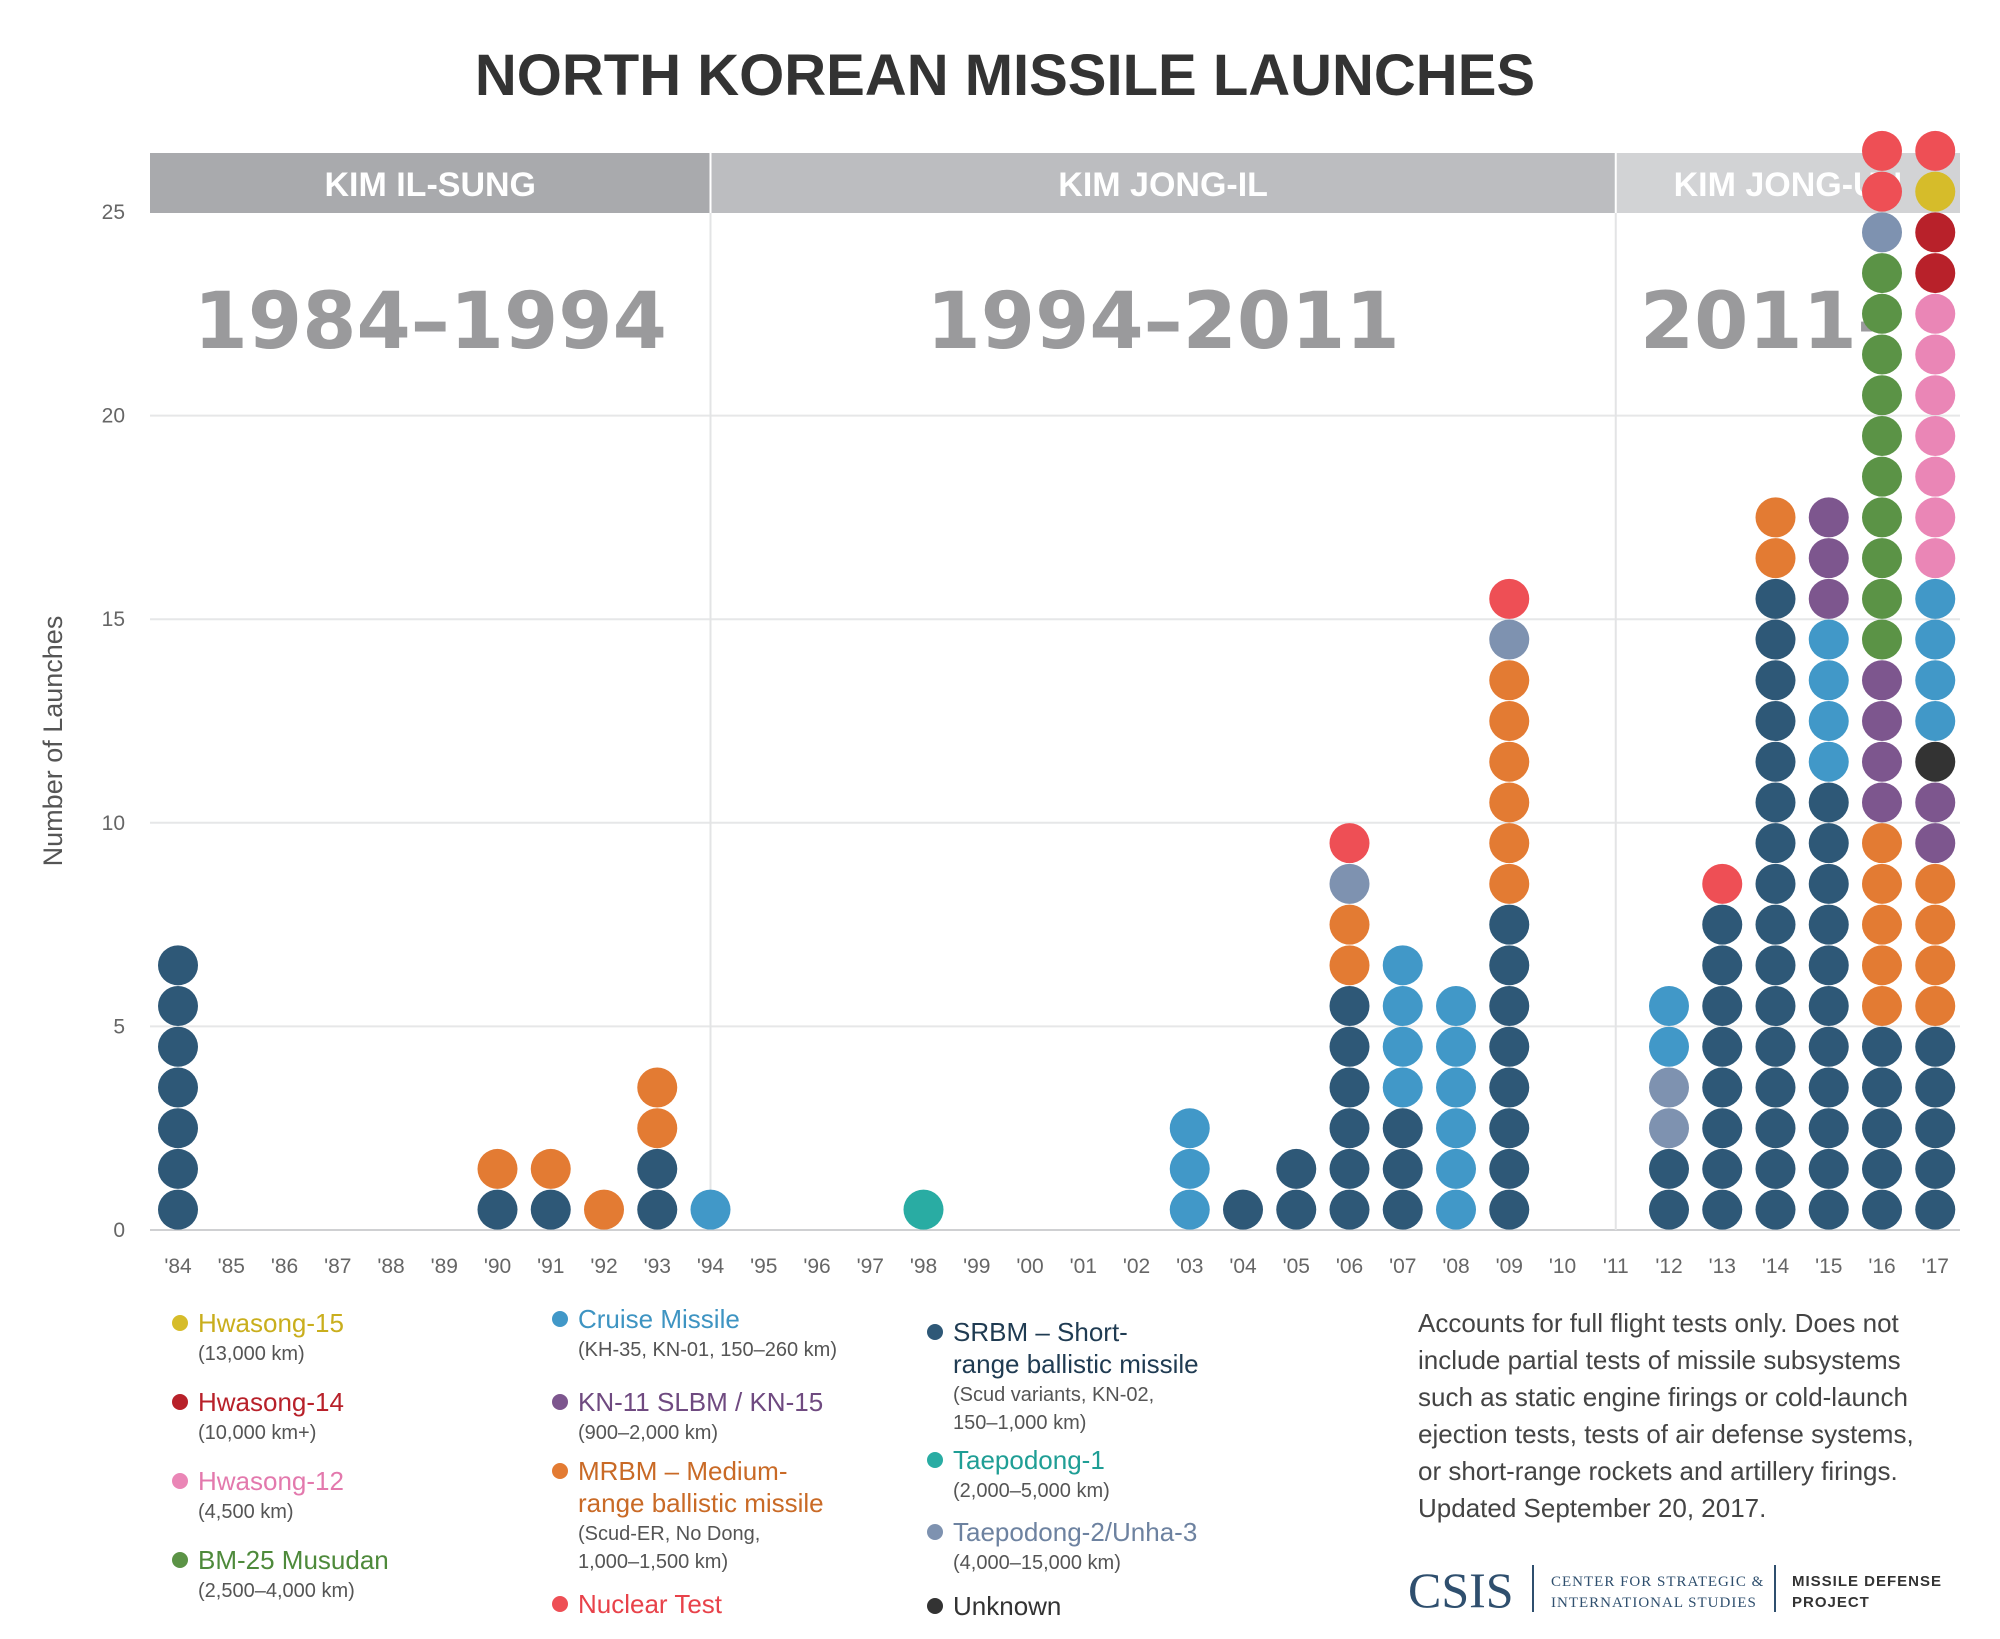 Image resolution: width=2000 pixels, height=1639 pixels. I want to click on legend-label-taepodong2: Taepodong-2/Unha-3, so click(1075, 1532).